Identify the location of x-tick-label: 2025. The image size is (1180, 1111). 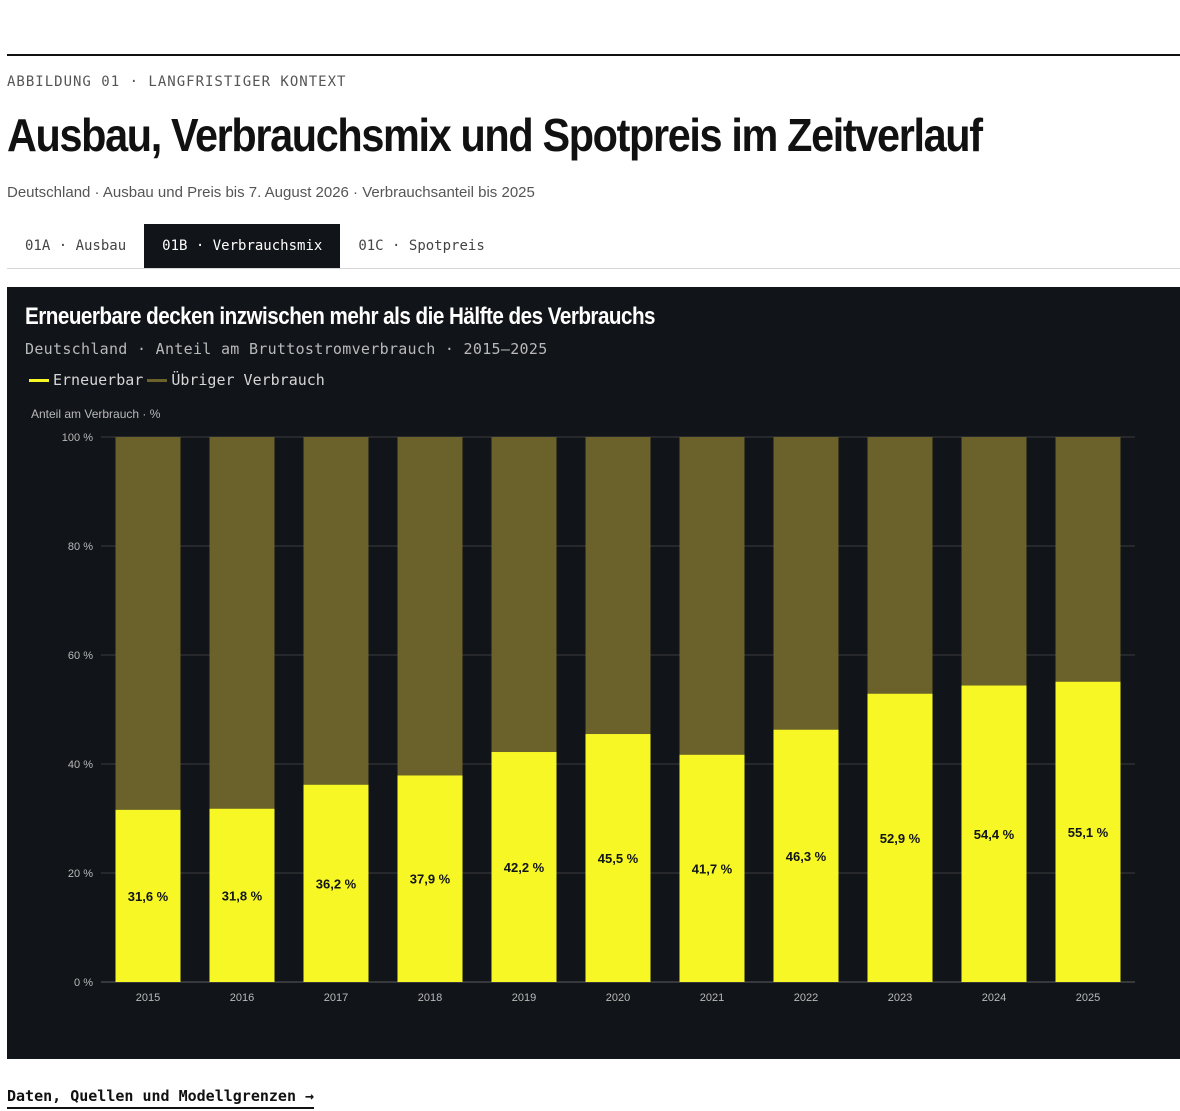
(1088, 998).